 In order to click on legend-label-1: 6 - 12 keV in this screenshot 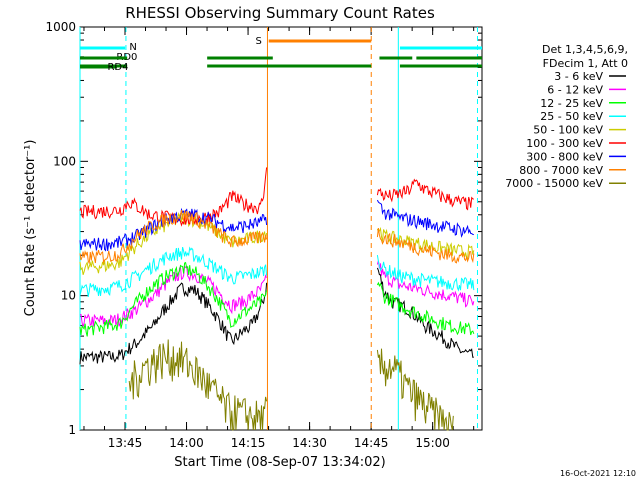, I will do `click(575, 89)`.